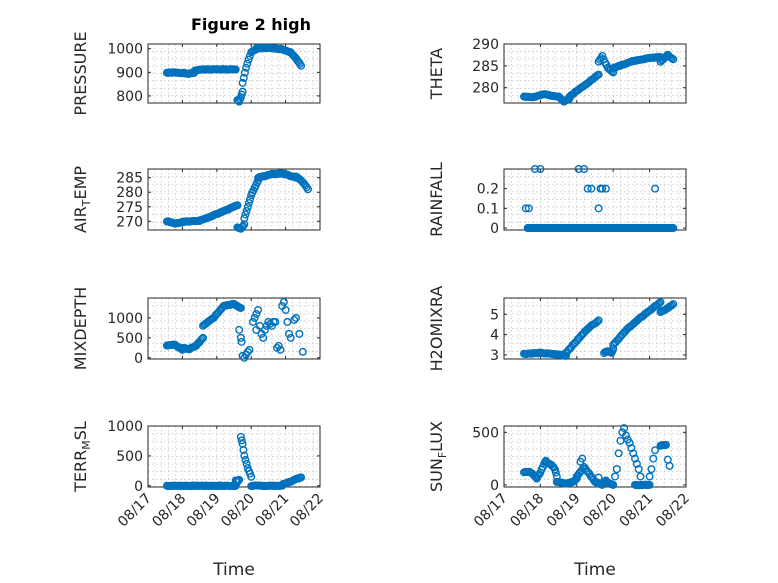 The height and width of the screenshot is (583, 778). What do you see at coordinates (438, 456) in the screenshot?
I see `y-axis-label: SUNFLUX` at bounding box center [438, 456].